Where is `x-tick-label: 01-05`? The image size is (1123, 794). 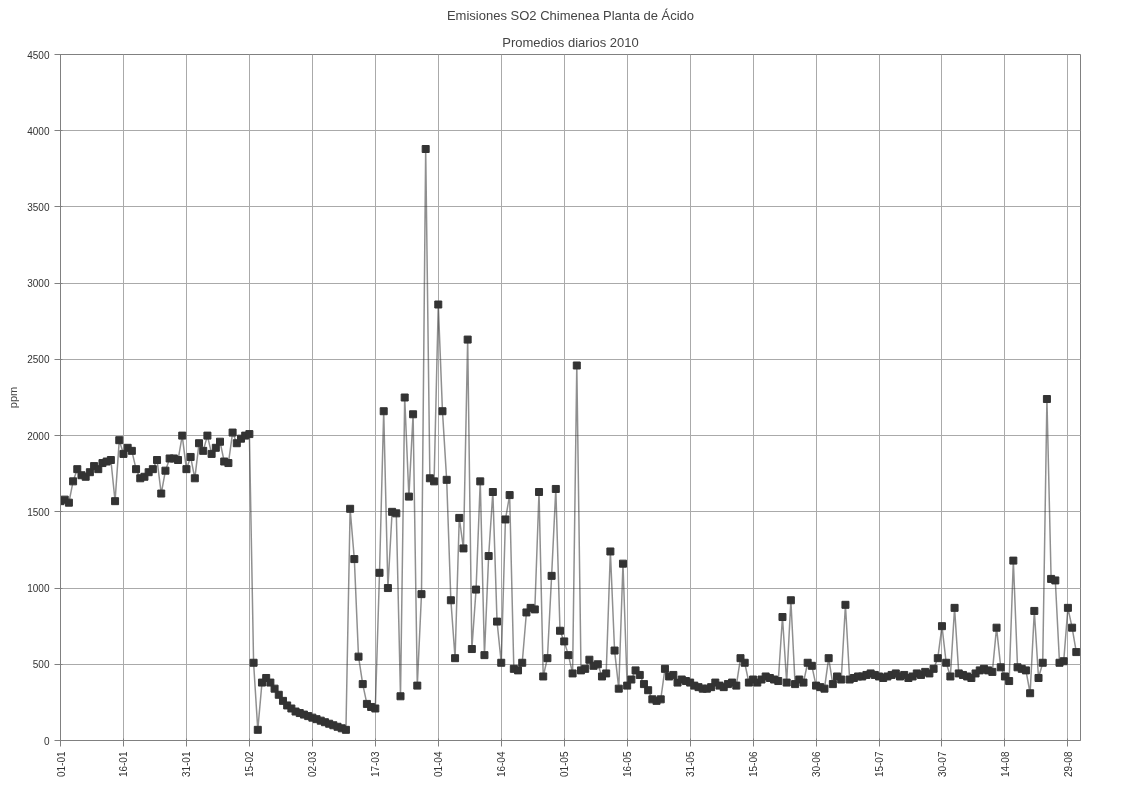 x-tick-label: 01-05 is located at coordinates (565, 764).